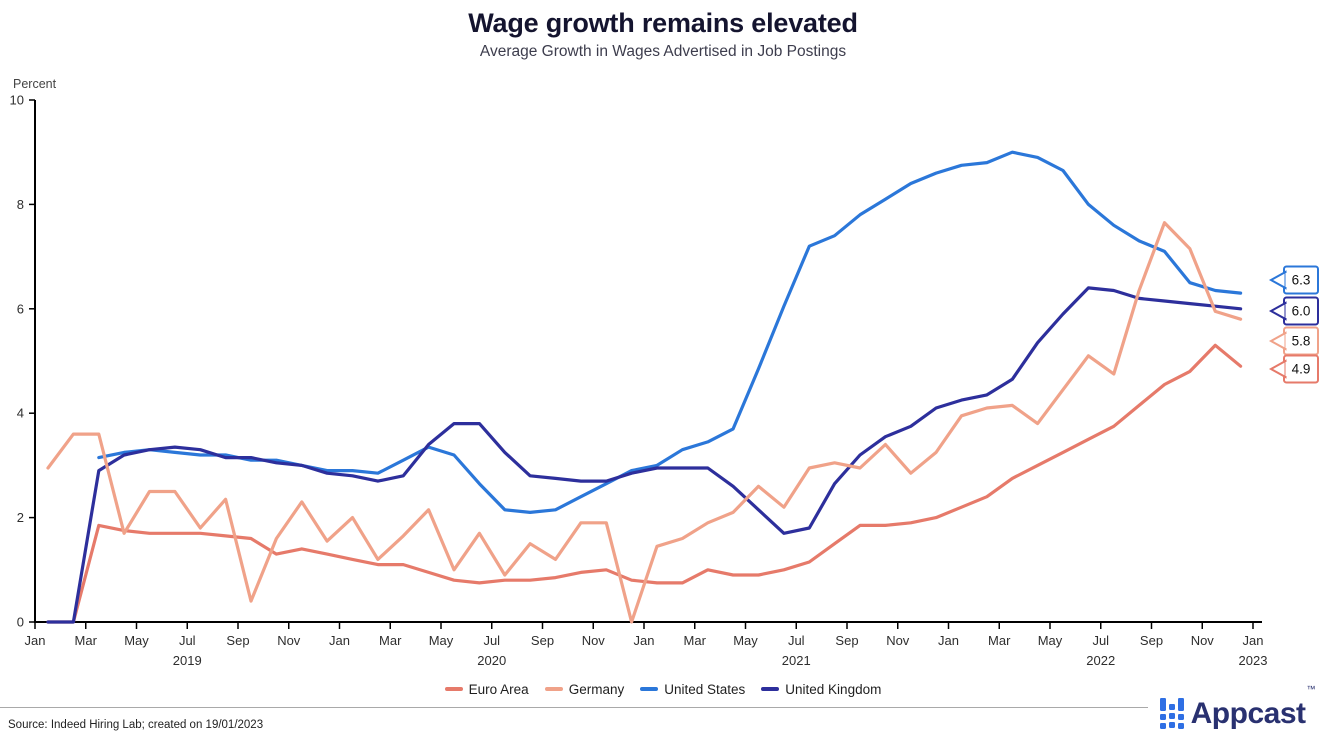 The height and width of the screenshot is (738, 1326). Describe the element at coordinates (1171, 713) in the screenshot. I see `appcast-grid-icon` at that location.